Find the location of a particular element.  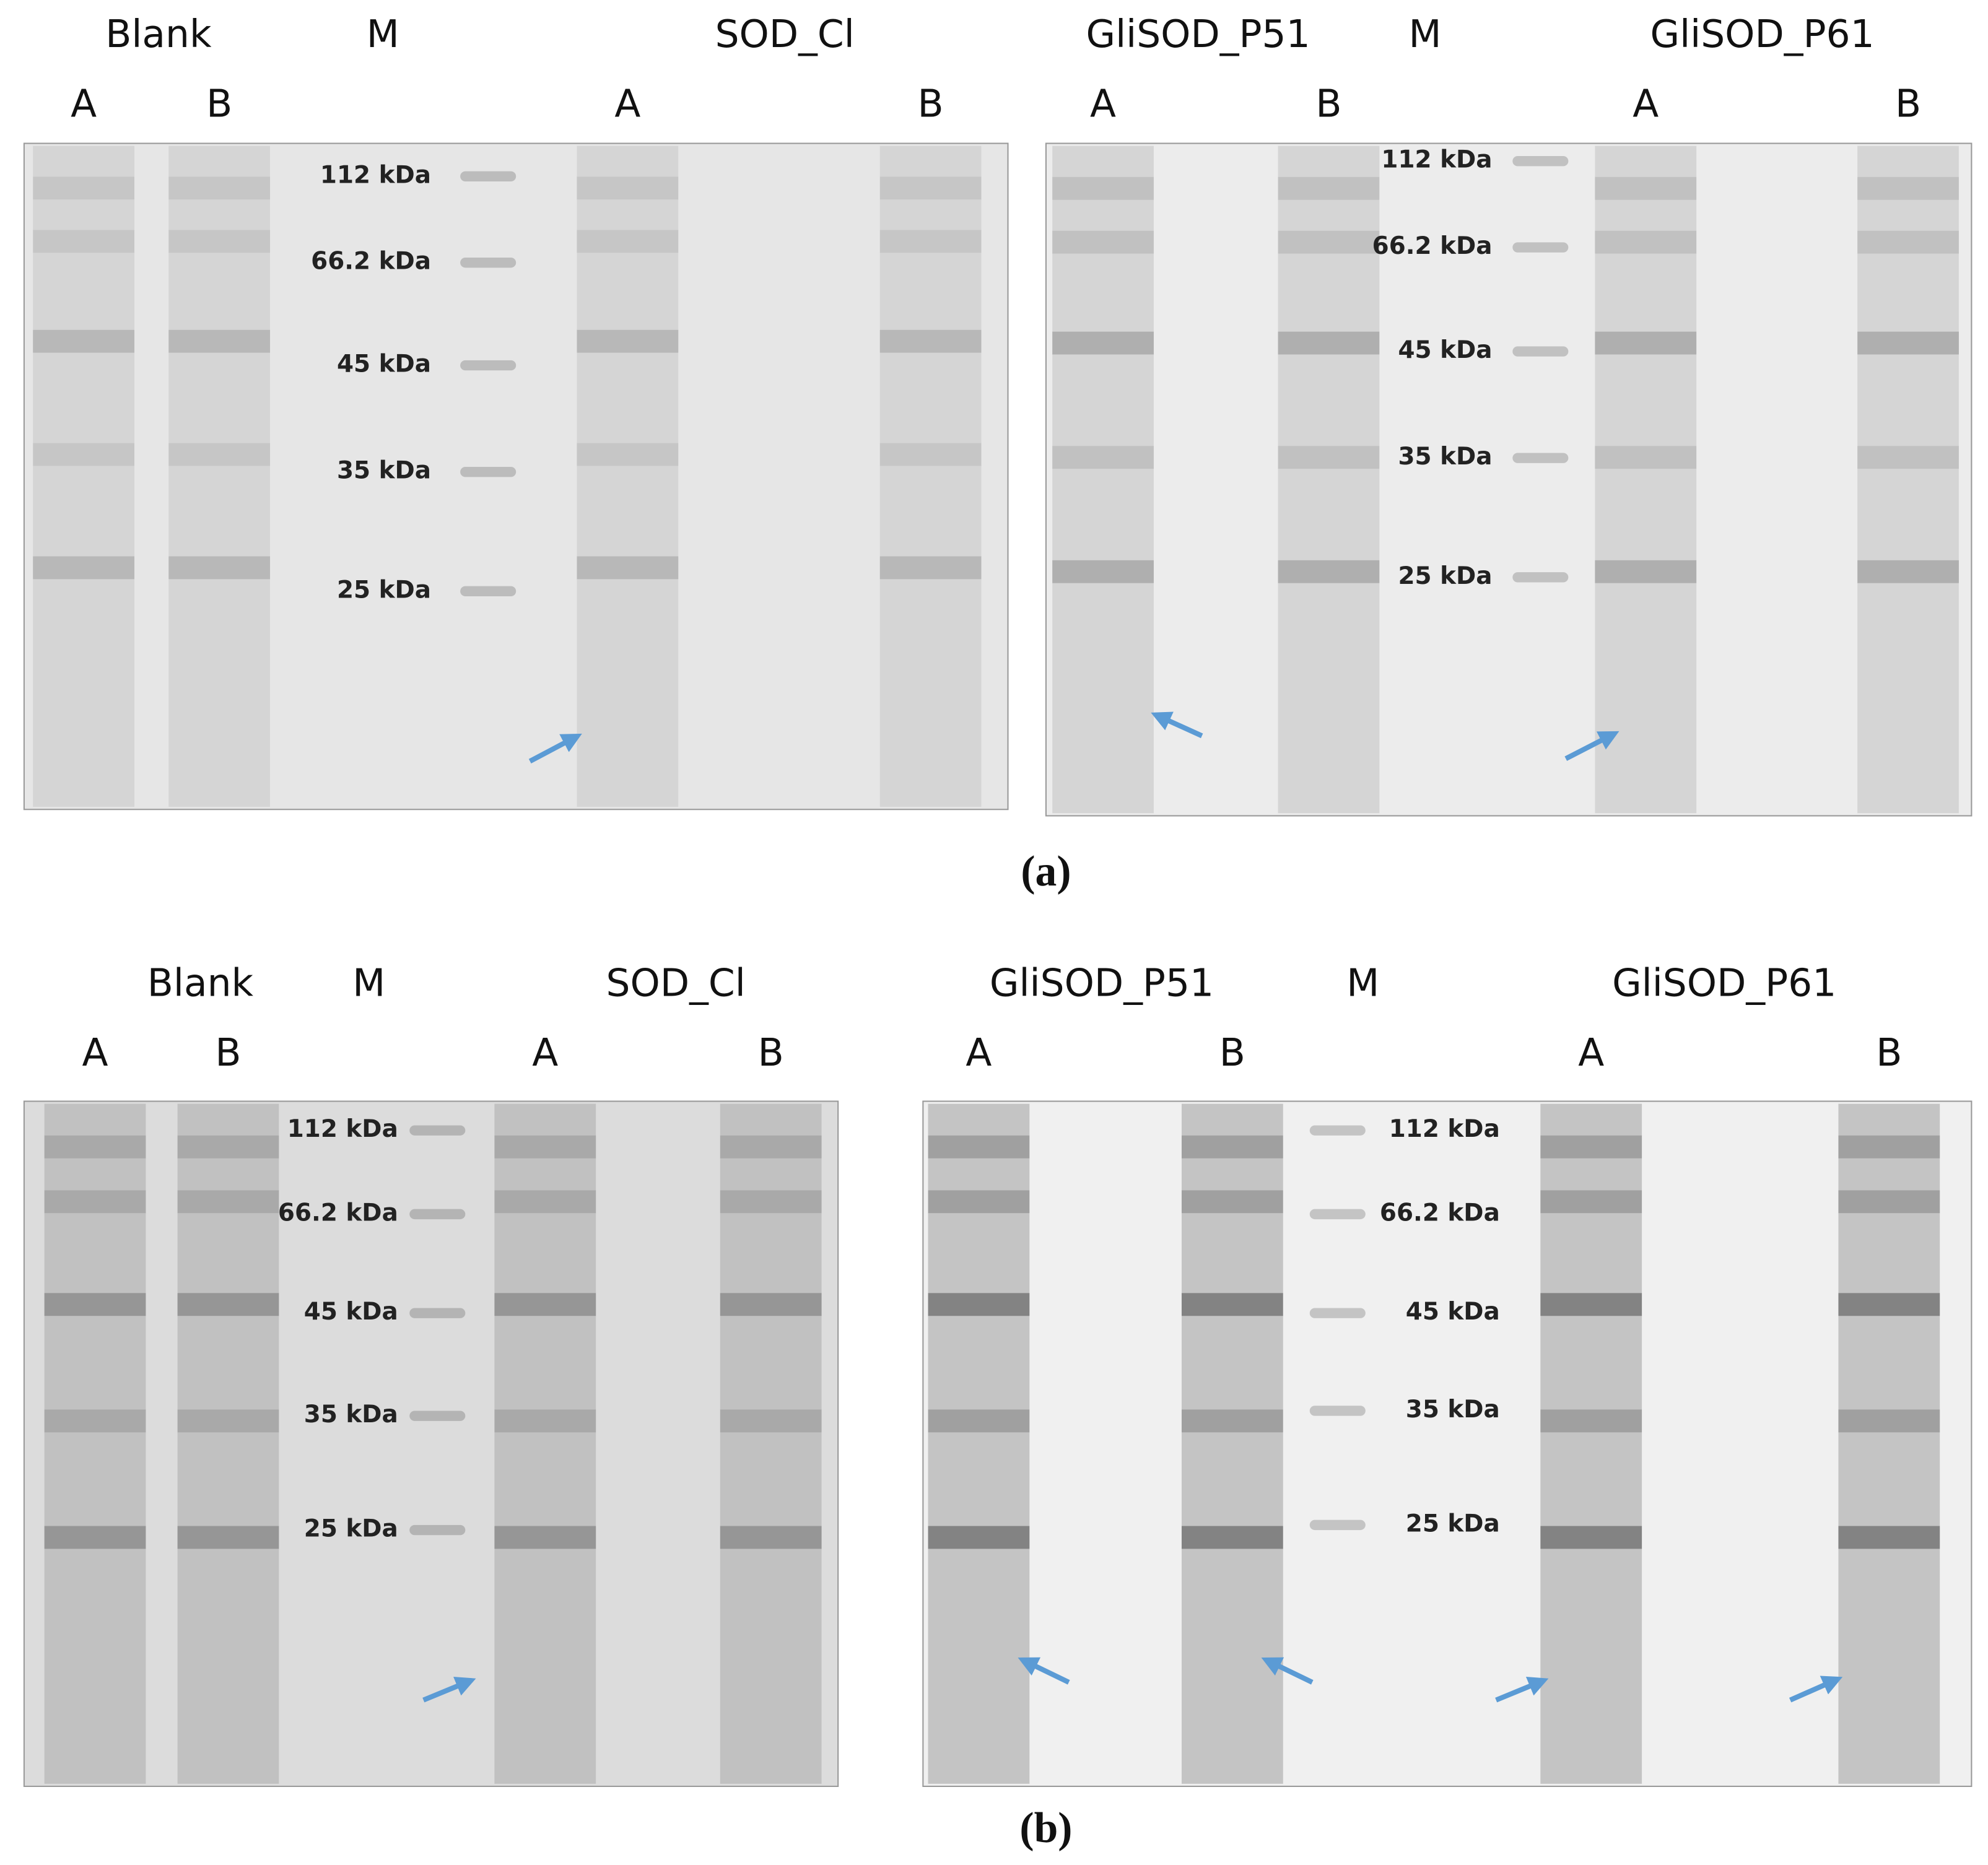

marker-label: 45 kDa is located at coordinates (351, 1312).